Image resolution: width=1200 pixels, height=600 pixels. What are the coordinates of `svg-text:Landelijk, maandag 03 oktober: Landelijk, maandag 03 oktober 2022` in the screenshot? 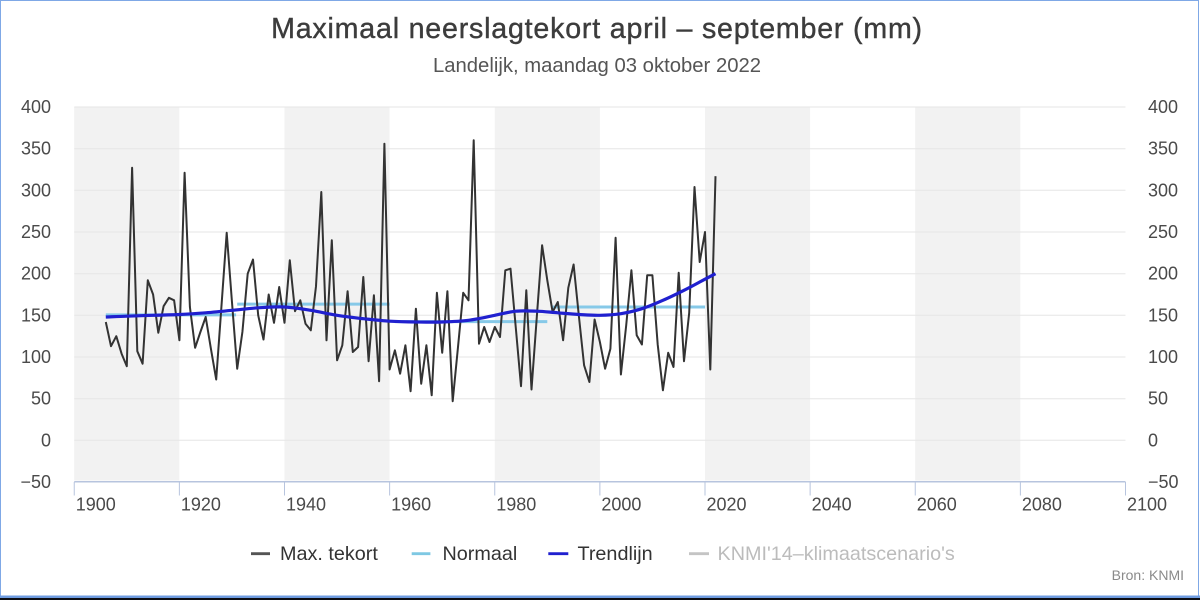 It's located at (597, 66).